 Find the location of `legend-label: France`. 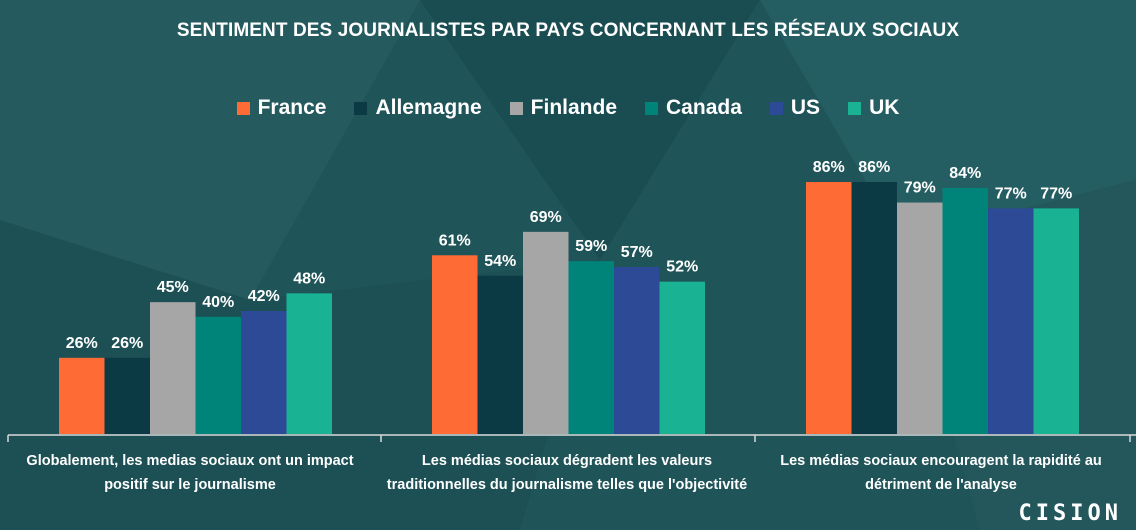

legend-label: France is located at coordinates (292, 107).